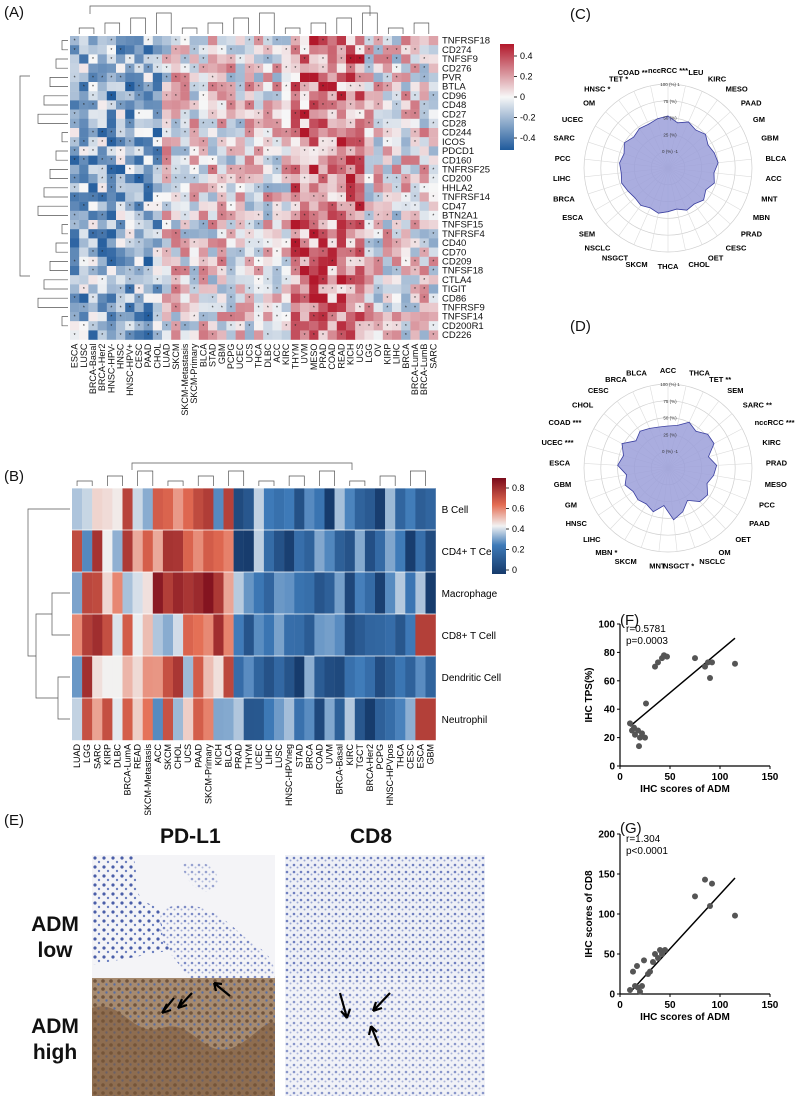 The height and width of the screenshot is (1100, 797). I want to click on colorbar-tick-label: 0.2, so click(526, 77).